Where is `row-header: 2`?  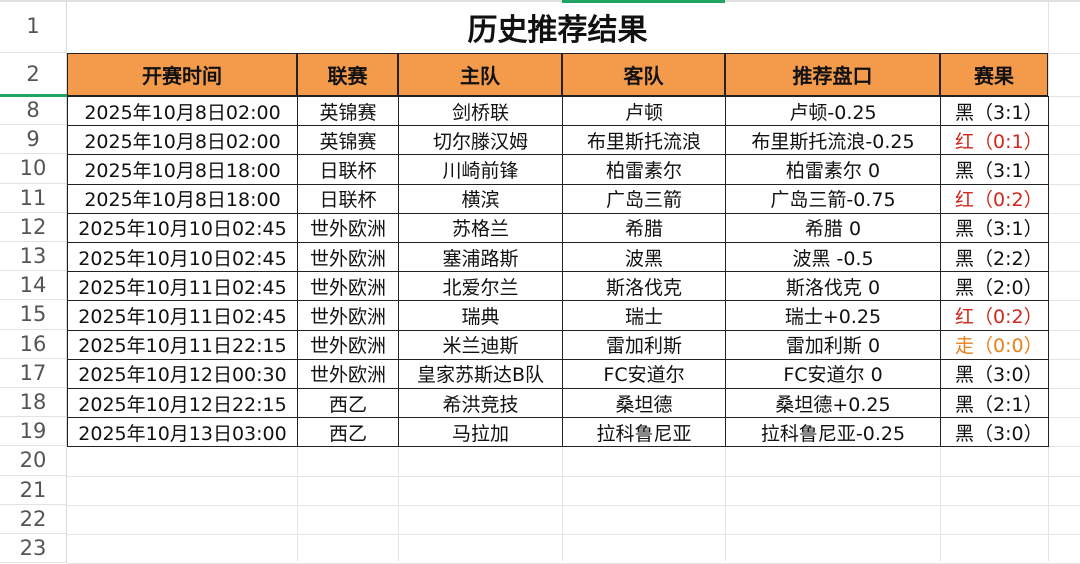 row-header: 2 is located at coordinates (33, 74).